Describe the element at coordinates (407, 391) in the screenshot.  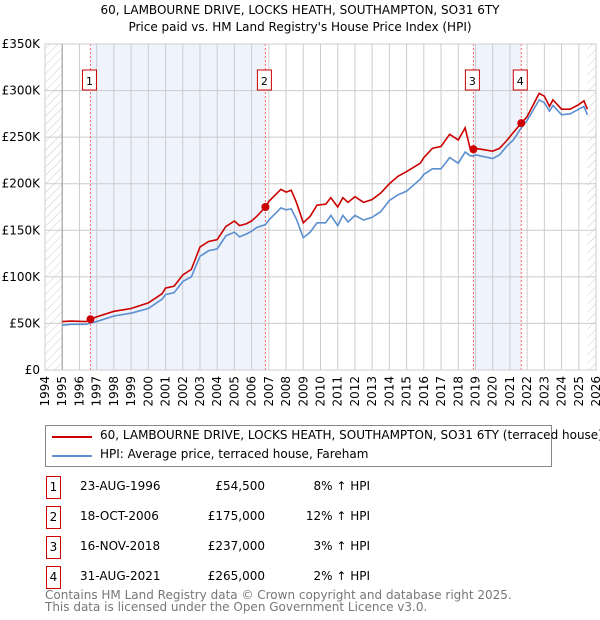
I see `x-tick-label: 2015` at that location.